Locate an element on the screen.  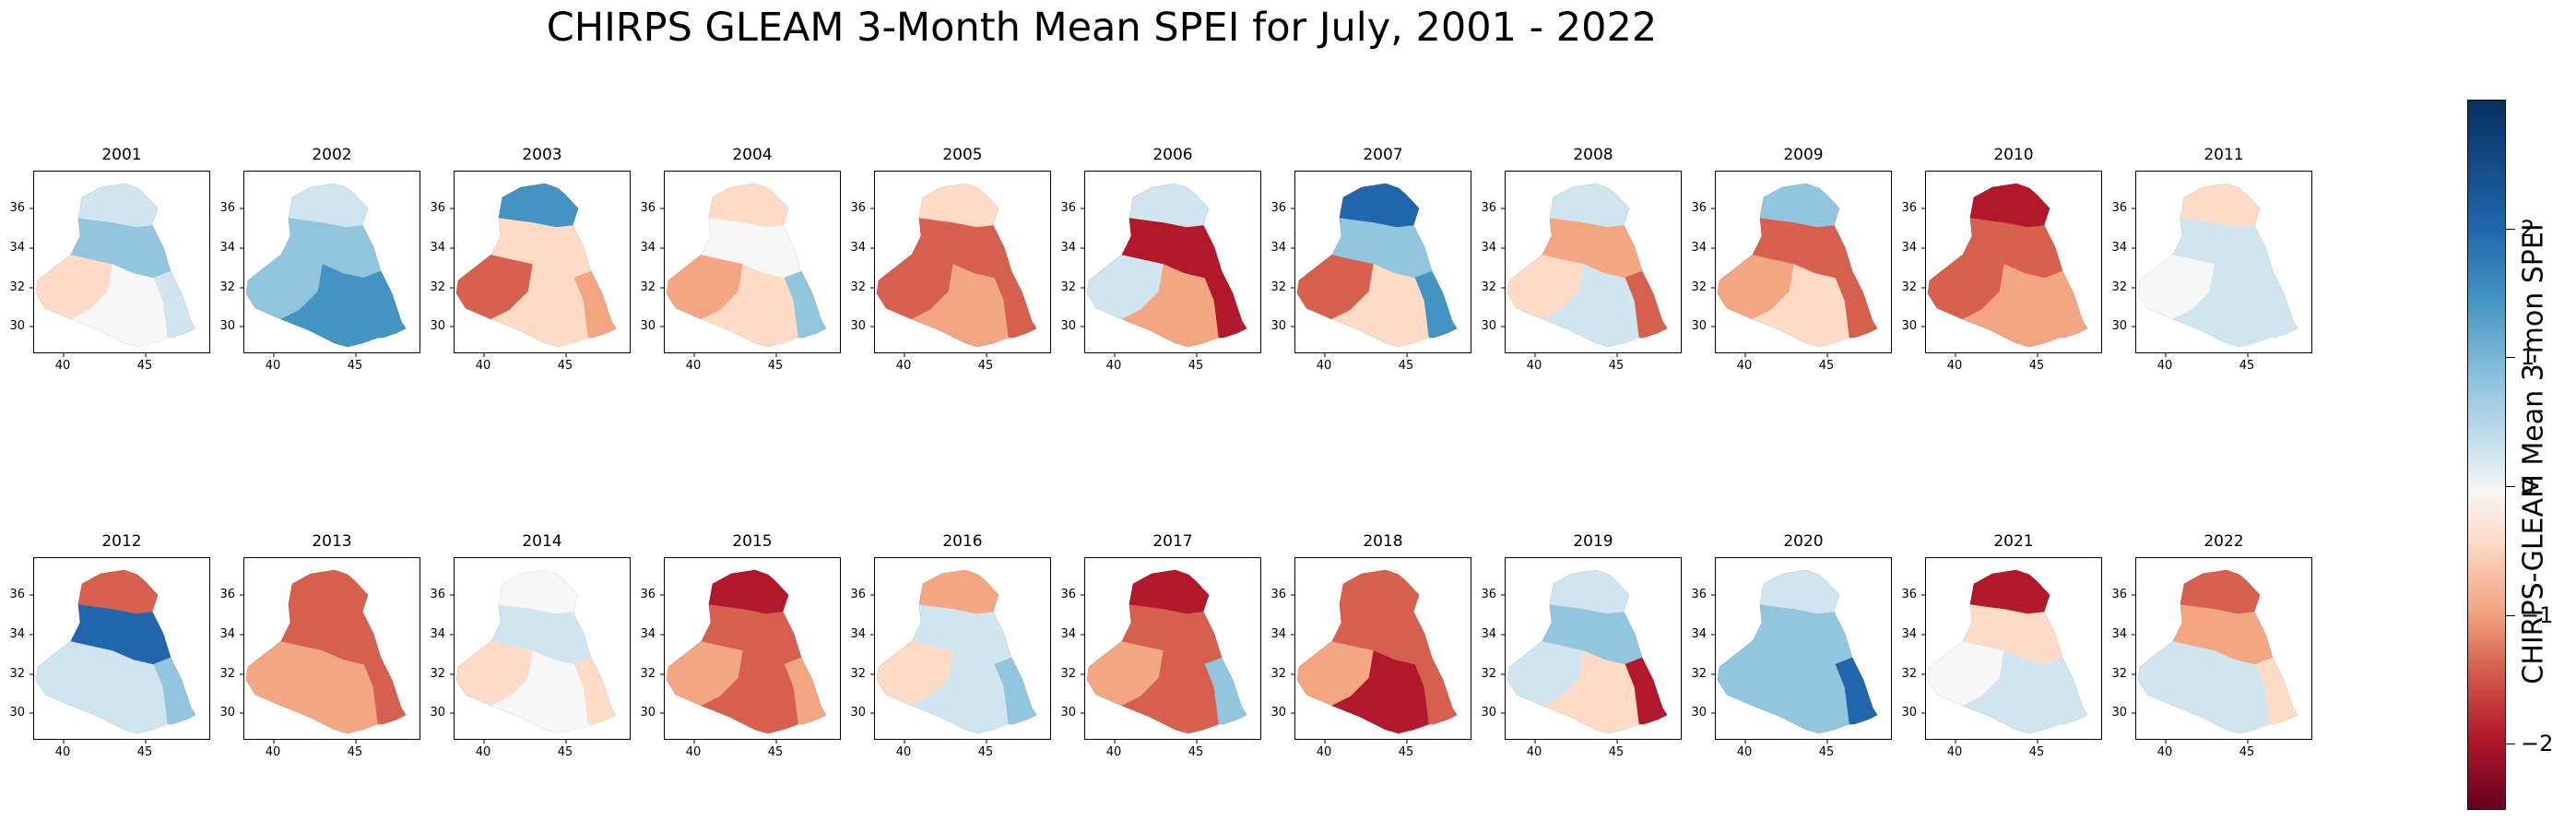
colorbar-tick-label: 0 is located at coordinates (2528, 486).